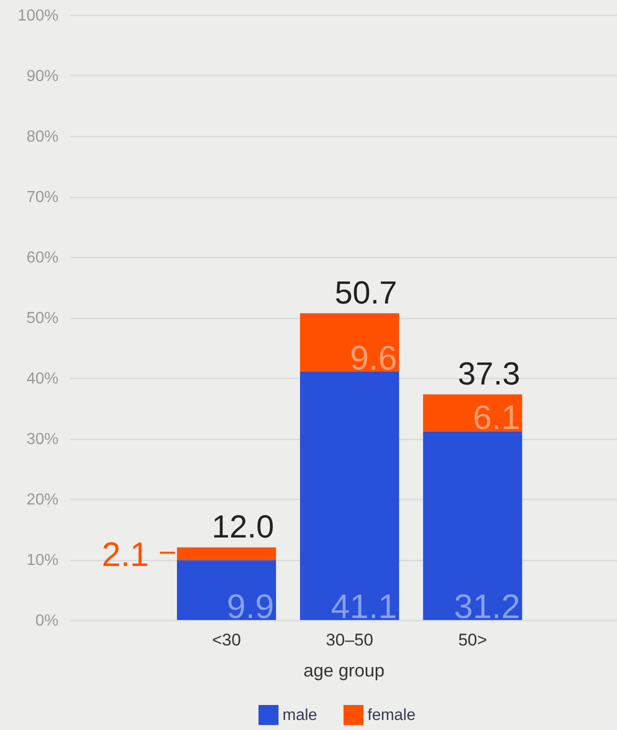  I want to click on total-label: 12.0, so click(243, 526).